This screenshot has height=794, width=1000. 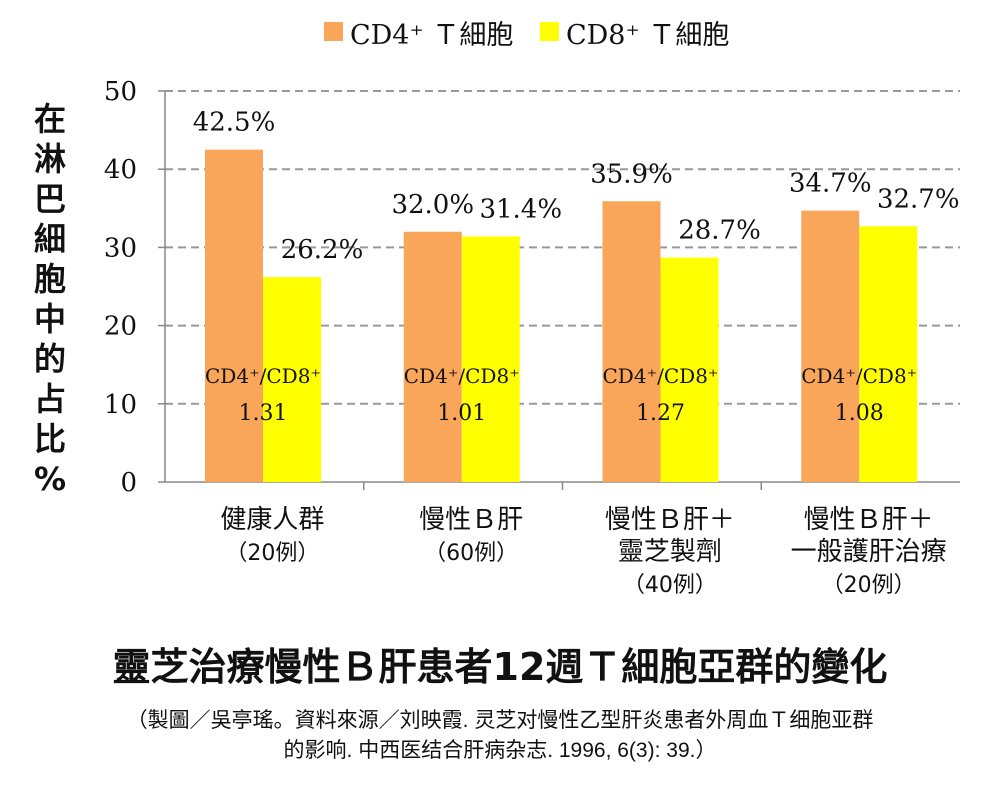 What do you see at coordinates (50, 319) in the screenshot?
I see `y-axis-label-char: 中` at bounding box center [50, 319].